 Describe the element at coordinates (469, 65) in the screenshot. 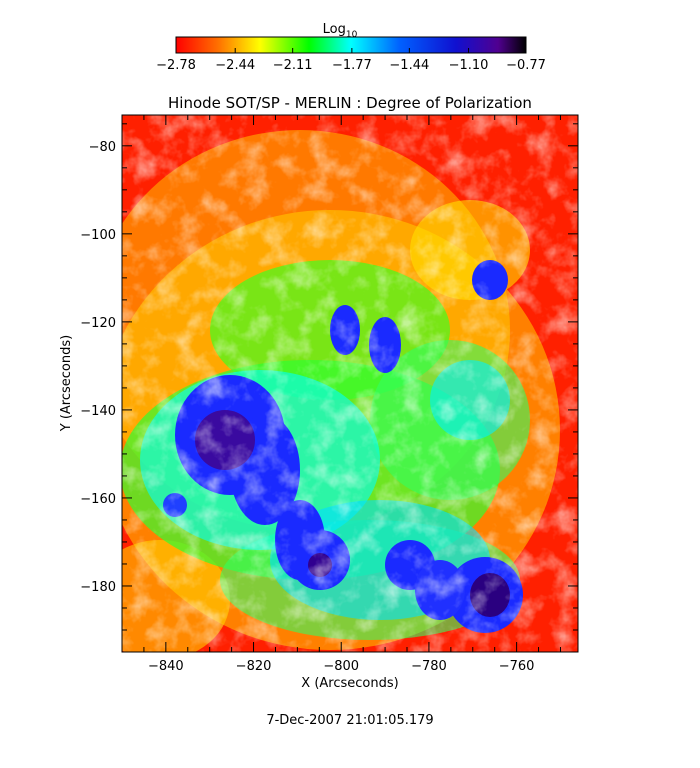

I see `colorbar-tick-label: −1.10` at that location.